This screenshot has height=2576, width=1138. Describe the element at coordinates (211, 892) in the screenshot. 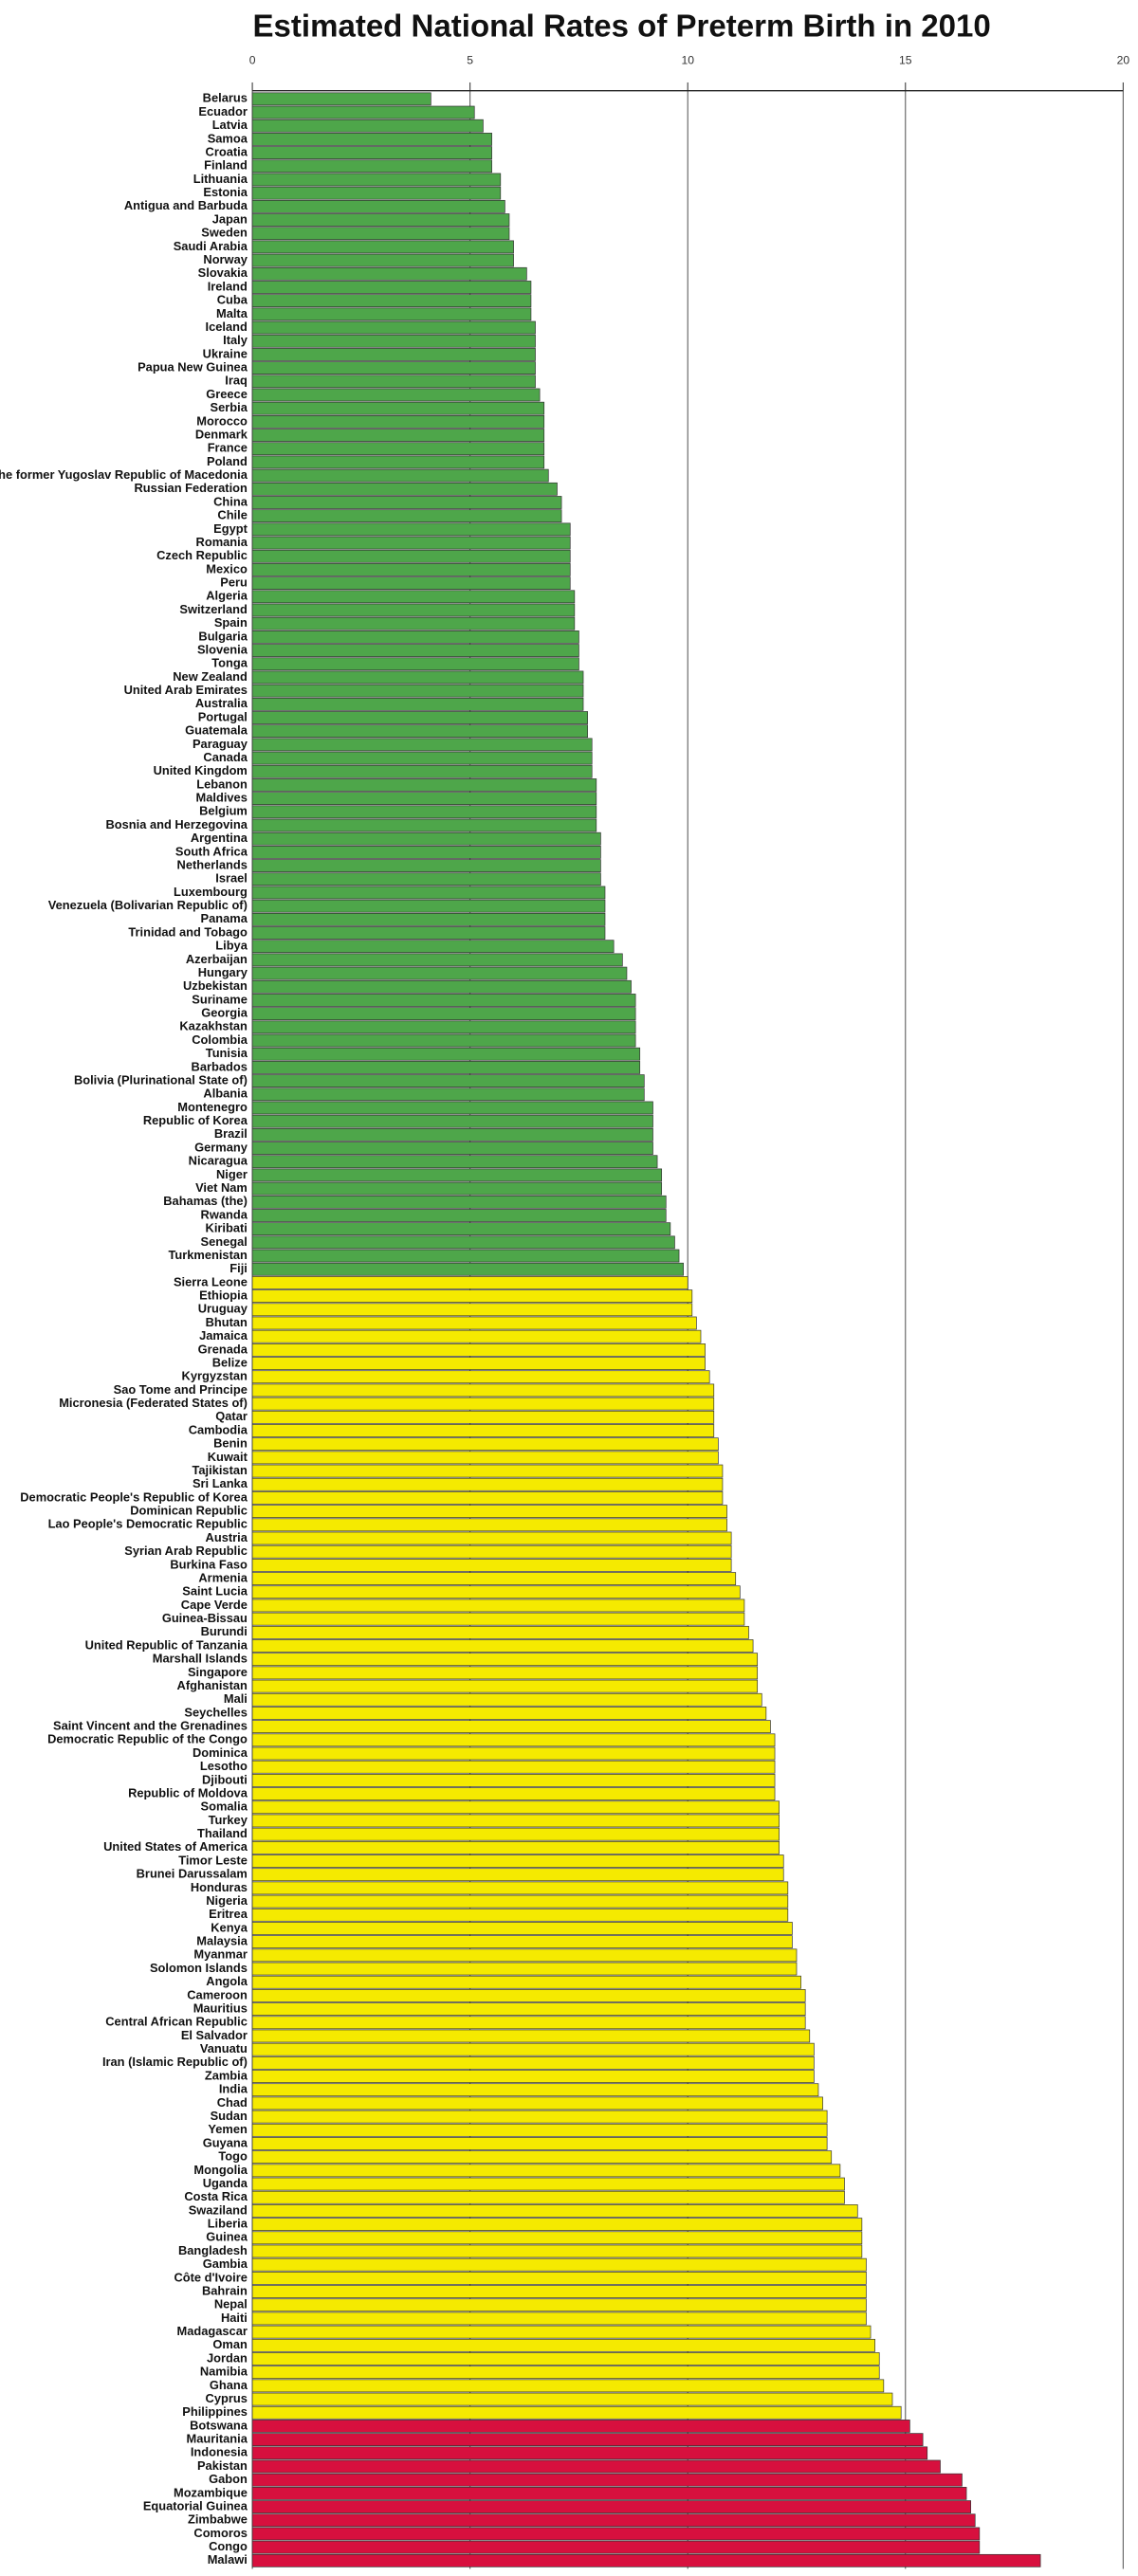

I see `category-label: Luxembourg` at that location.